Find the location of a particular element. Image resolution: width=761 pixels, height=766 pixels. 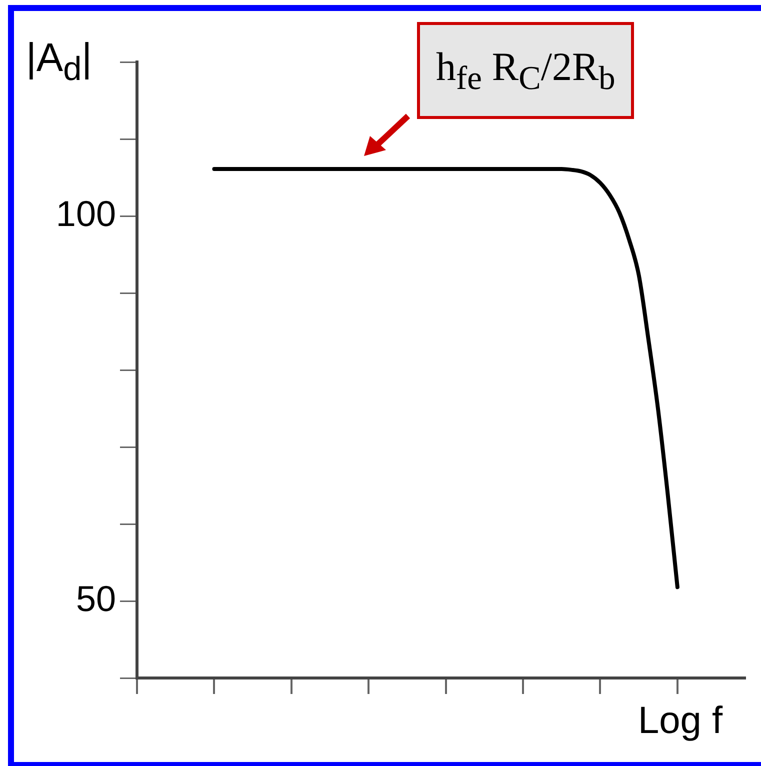

annotation: h$_{fe}$ R$_{C}$/2R$_{b}$ is located at coordinates (525, 70).